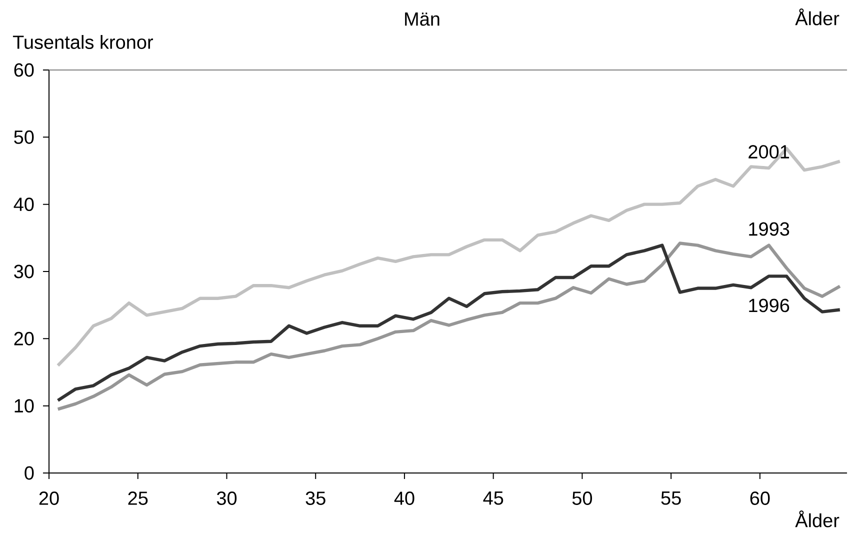 This screenshot has width=848, height=546. Describe the element at coordinates (404, 498) in the screenshot. I see `x-tick-label: 40` at that location.